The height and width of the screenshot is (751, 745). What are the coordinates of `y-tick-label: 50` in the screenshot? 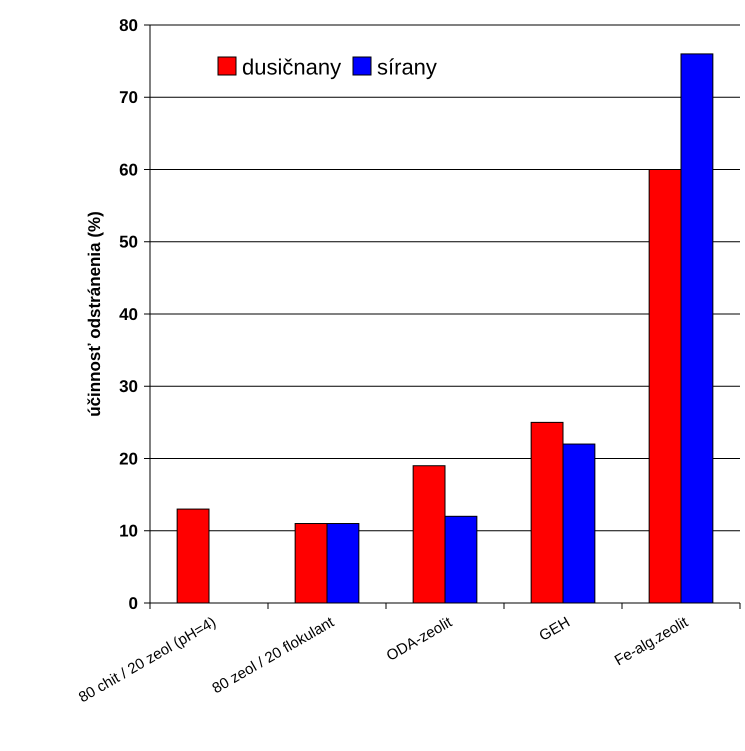 It's located at (128, 242).